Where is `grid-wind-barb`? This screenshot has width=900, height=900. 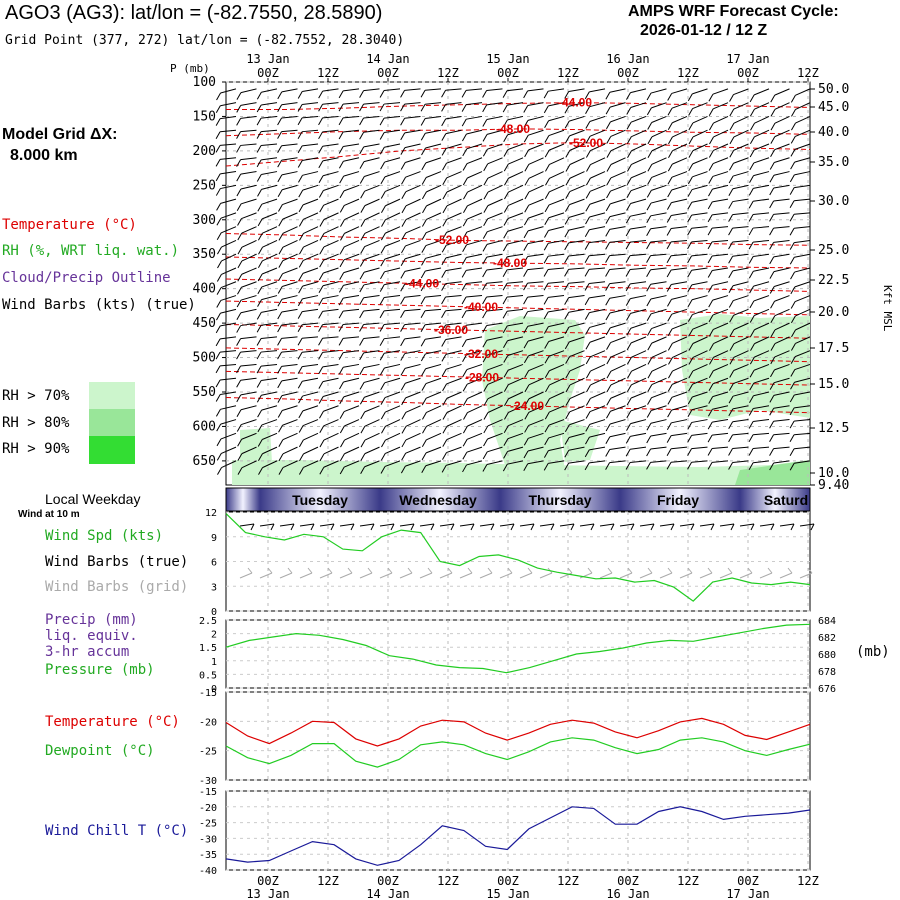
grid-wind-barb is located at coordinates (286, 575).